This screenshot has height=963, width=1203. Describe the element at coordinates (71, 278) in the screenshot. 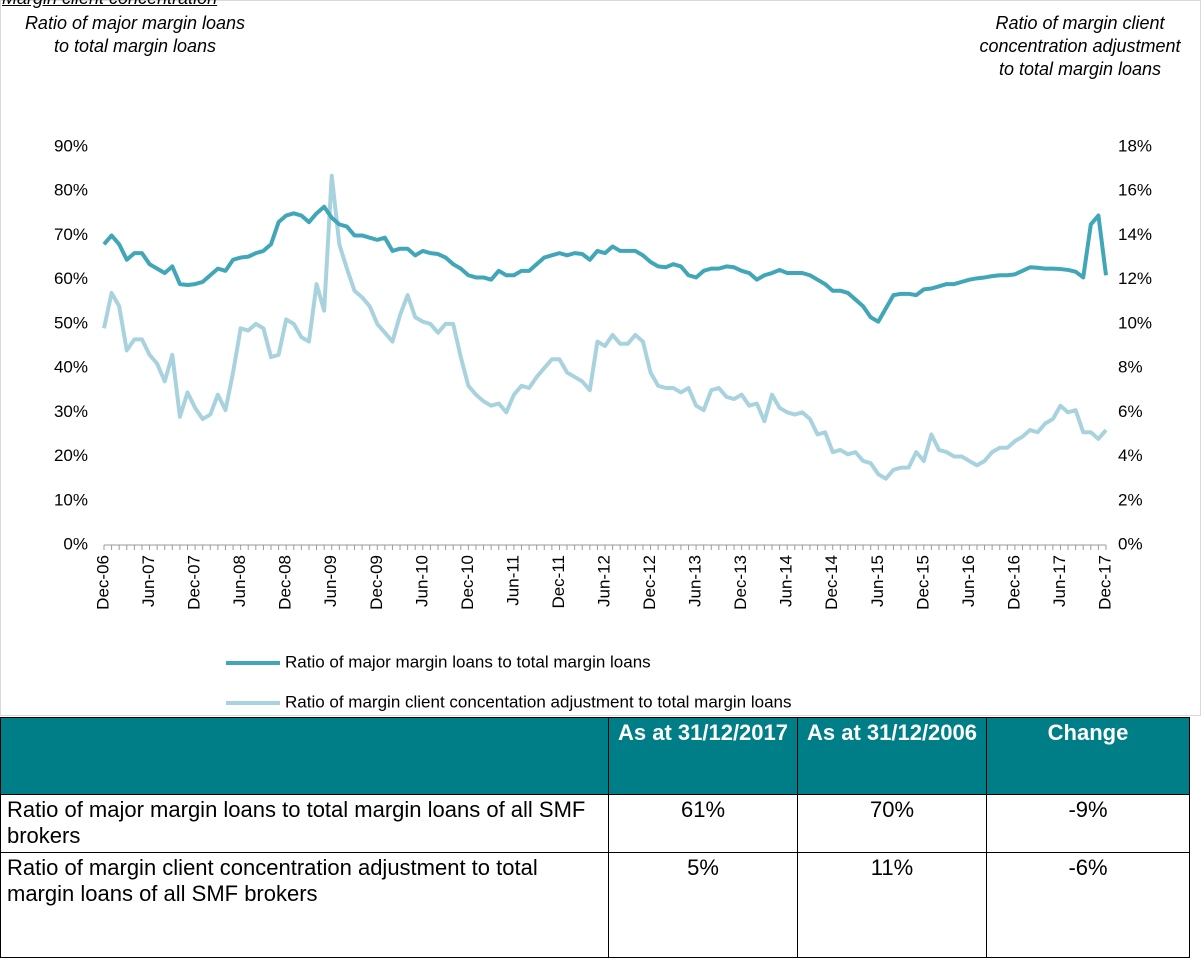

I see `y-tick-label: 60%` at that location.